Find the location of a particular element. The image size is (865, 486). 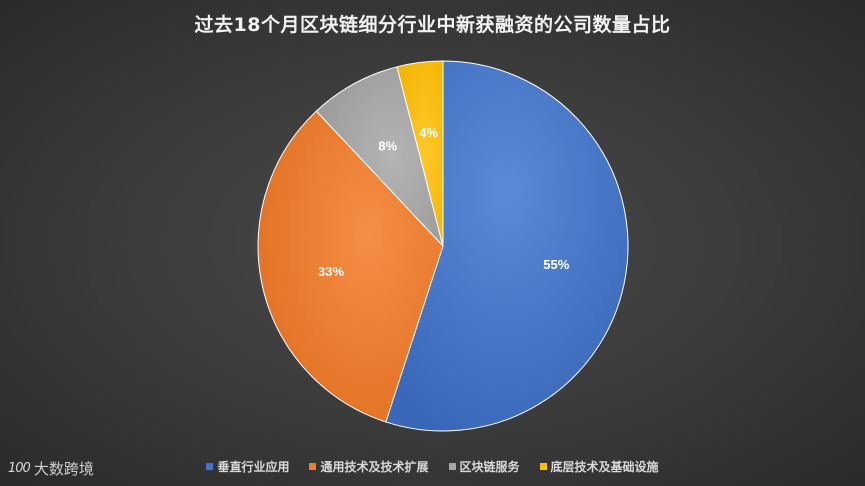

legend-label: 底层技术及基础设施 is located at coordinates (604, 467).